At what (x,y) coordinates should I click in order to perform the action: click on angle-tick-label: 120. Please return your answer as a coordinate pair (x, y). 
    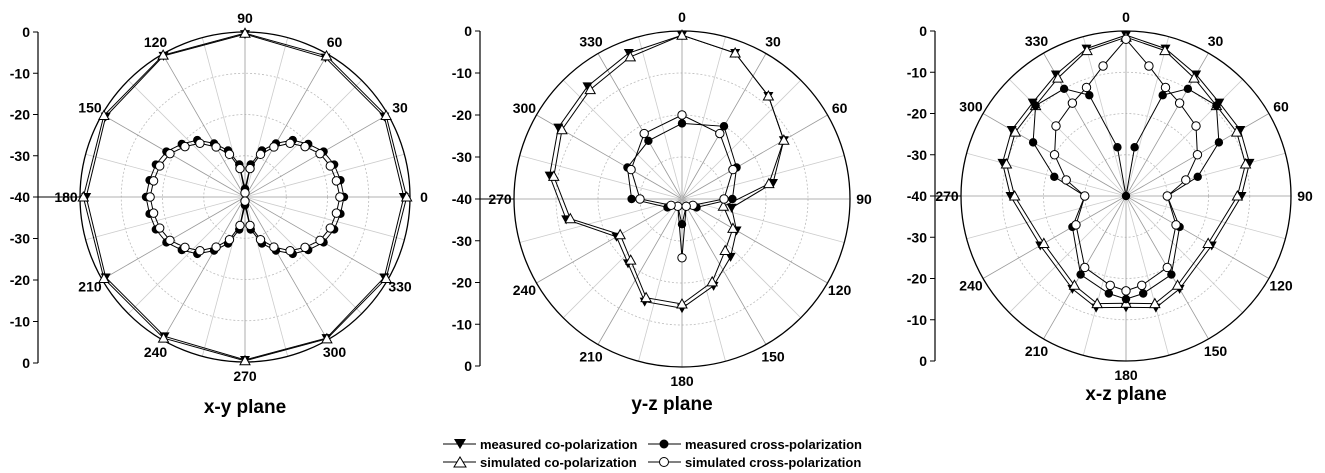
    Looking at the image, I should click on (1281, 286).